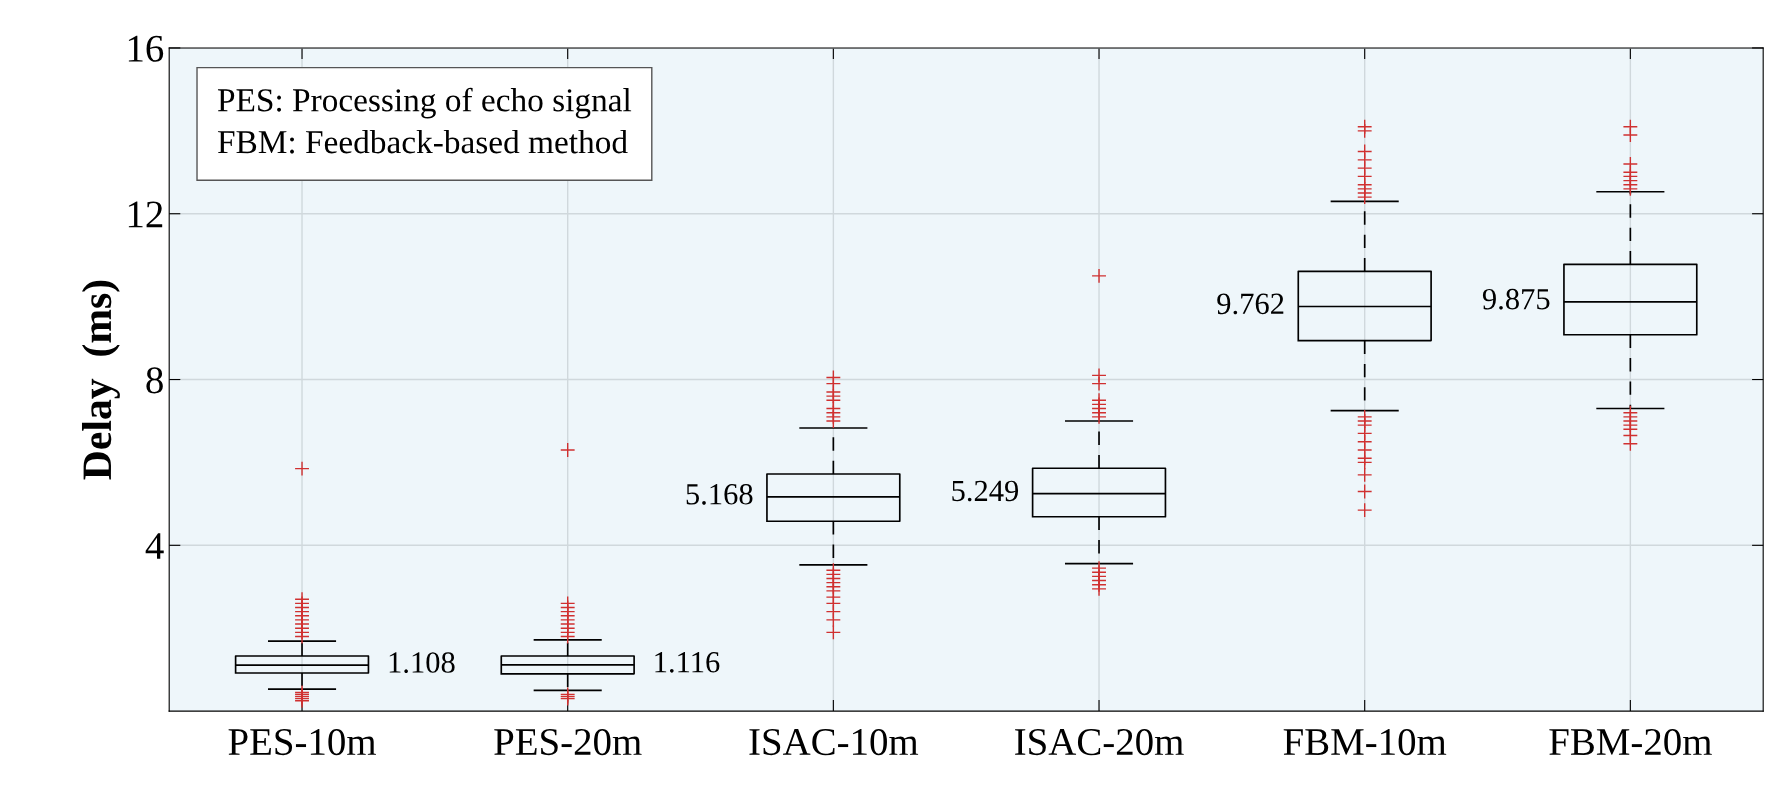 The height and width of the screenshot is (799, 1781). What do you see at coordinates (1516, 299) in the screenshot?
I see `text: 9.875` at bounding box center [1516, 299].